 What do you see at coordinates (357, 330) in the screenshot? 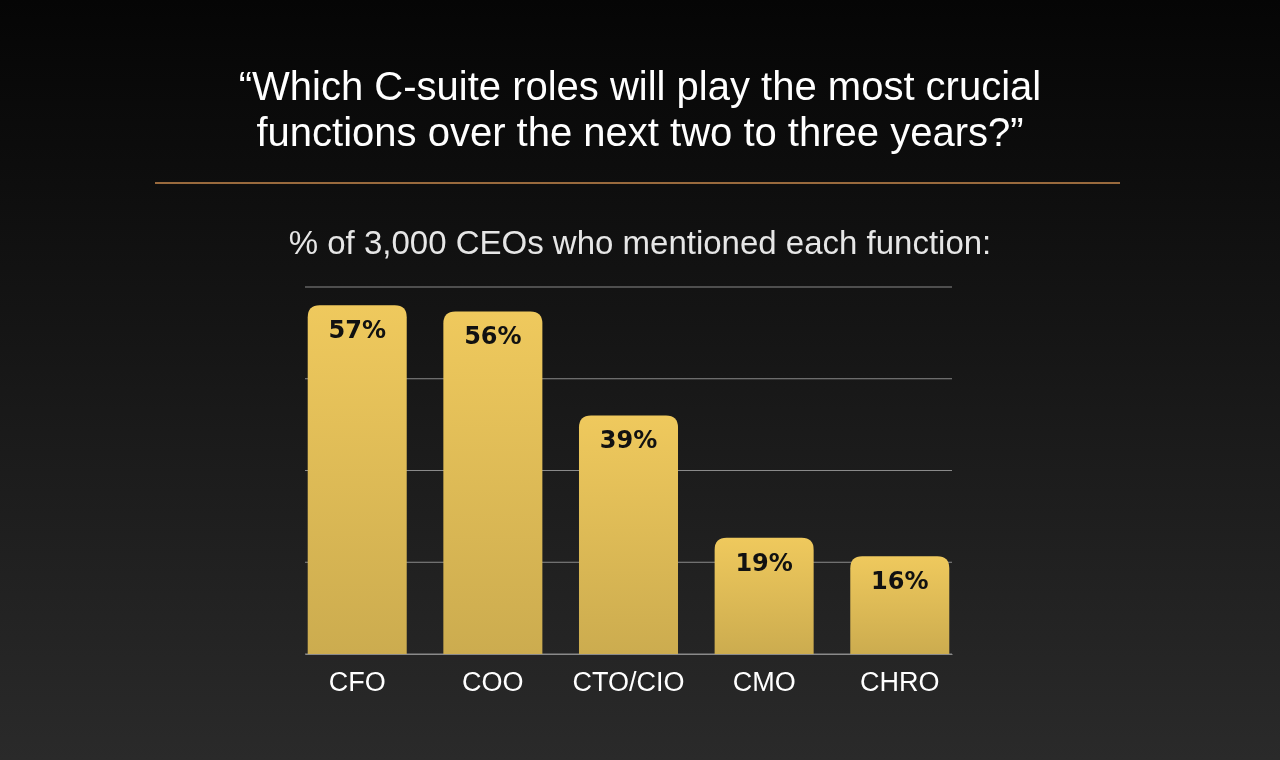
I see `data-label: 57%` at bounding box center [357, 330].